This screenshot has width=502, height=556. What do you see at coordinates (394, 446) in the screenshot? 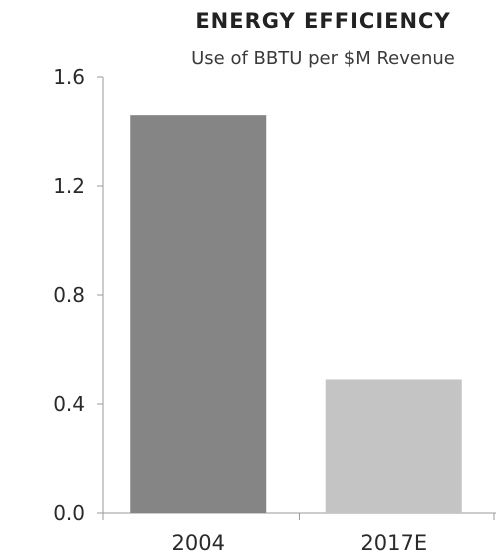
I see `bar-2017e` at bounding box center [394, 446].